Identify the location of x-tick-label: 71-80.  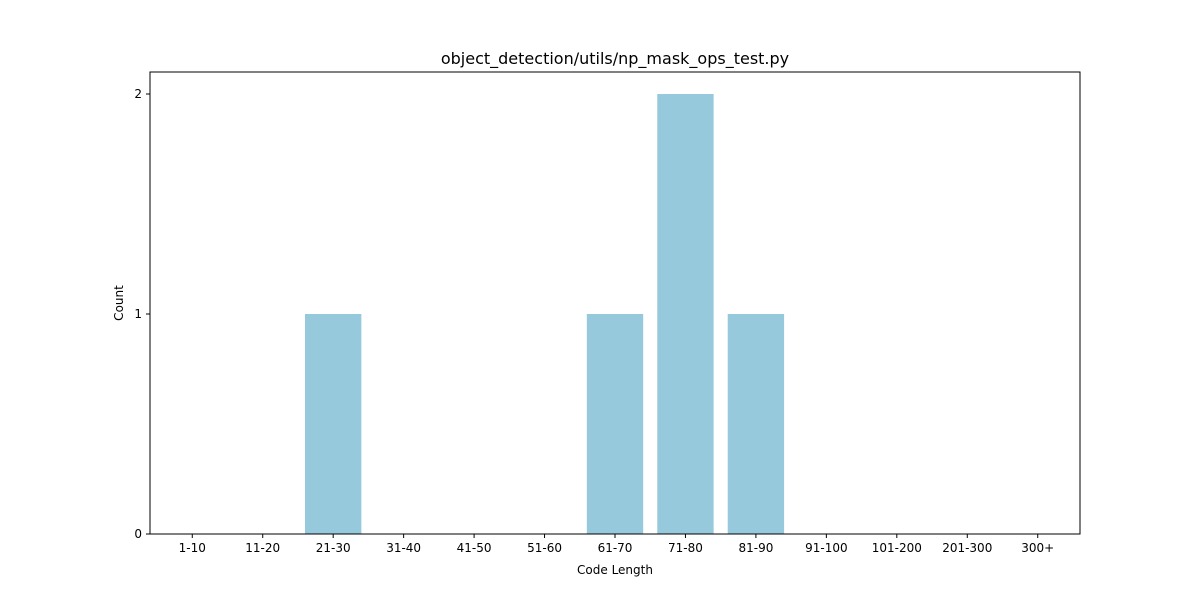
(685, 548).